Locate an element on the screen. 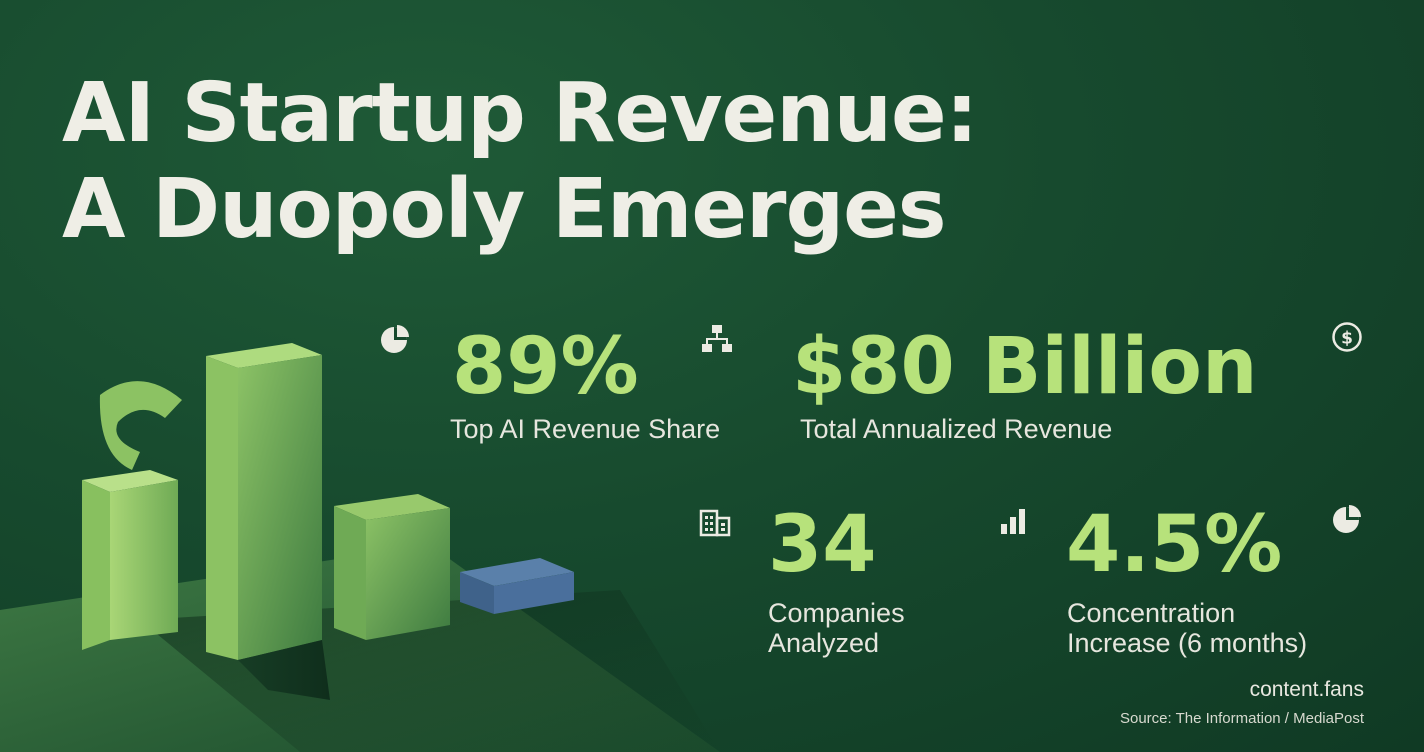  stat-concentration-label-line-1: Concentration is located at coordinates (1151, 613).